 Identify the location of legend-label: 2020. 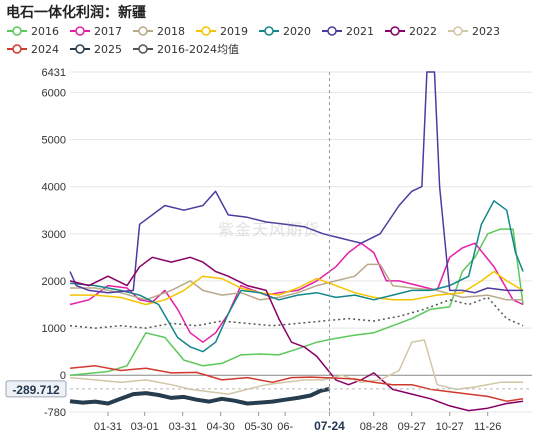
(297, 31).